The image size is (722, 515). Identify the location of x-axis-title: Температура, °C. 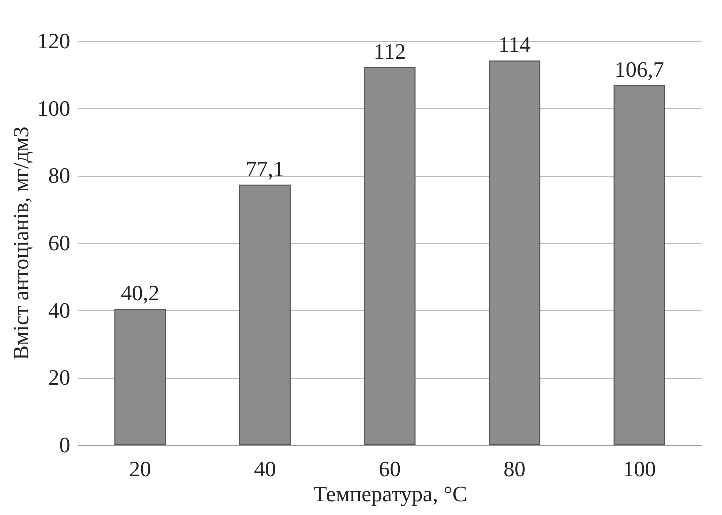
(391, 494).